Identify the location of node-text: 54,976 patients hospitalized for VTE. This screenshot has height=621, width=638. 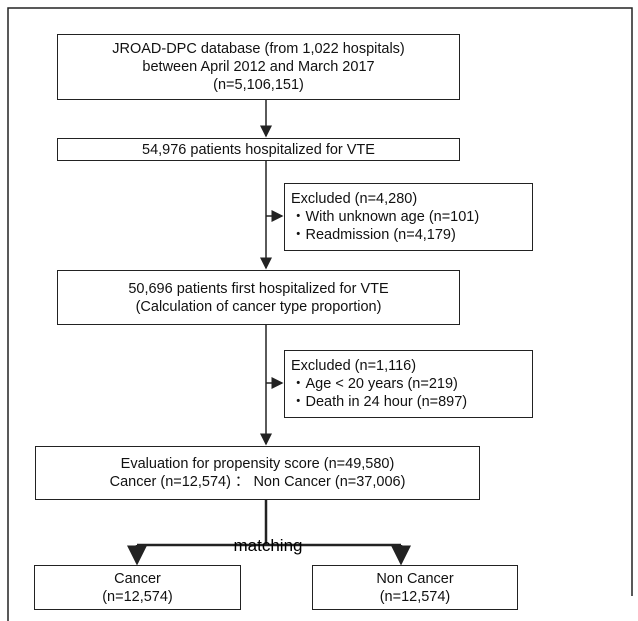
(258, 149).